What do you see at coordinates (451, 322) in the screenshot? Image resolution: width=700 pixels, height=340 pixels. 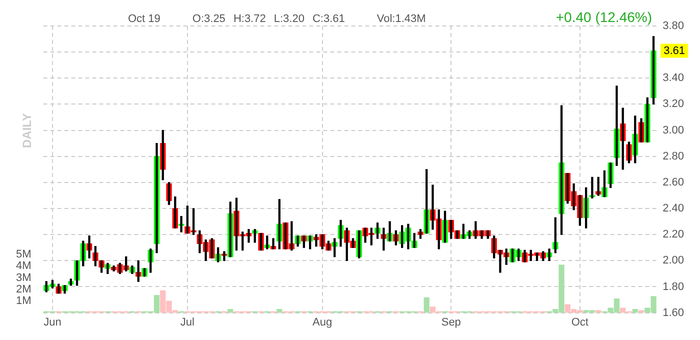 I see `x-tick-label: Sep` at bounding box center [451, 322].